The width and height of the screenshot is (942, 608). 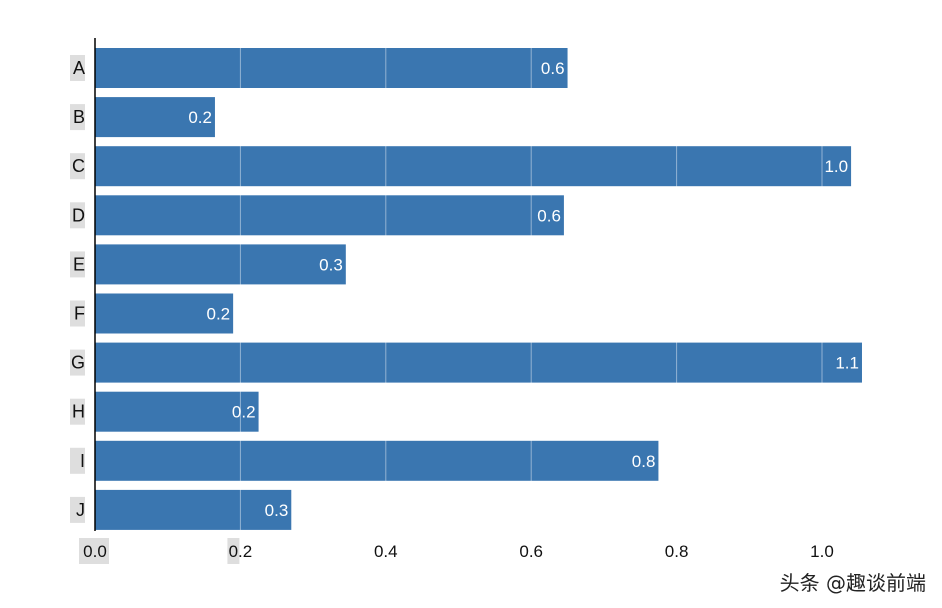 What do you see at coordinates (177, 411) in the screenshot?
I see `bar-H` at bounding box center [177, 411].